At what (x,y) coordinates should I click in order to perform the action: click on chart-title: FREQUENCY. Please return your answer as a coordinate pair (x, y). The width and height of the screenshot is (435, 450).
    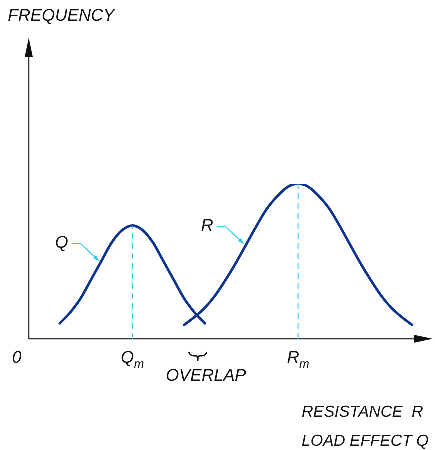
    Looking at the image, I should click on (61, 16).